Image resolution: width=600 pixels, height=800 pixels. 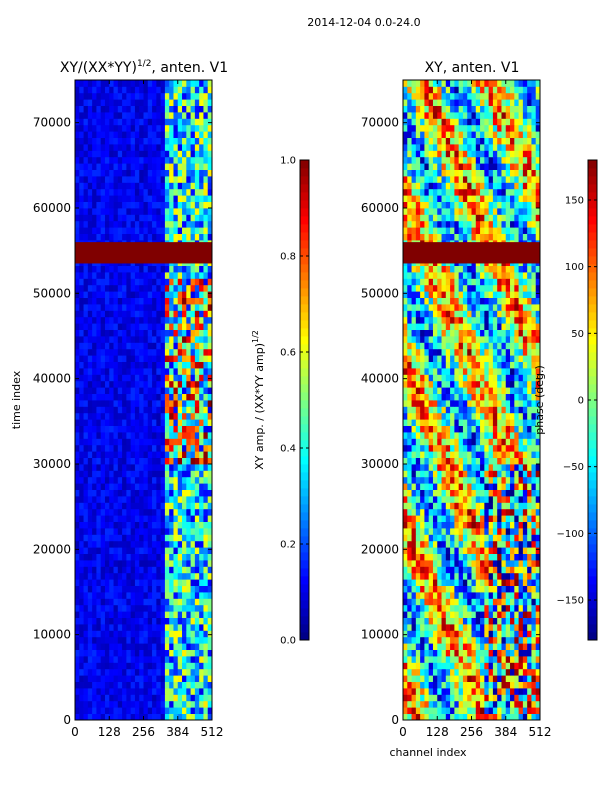 What do you see at coordinates (288, 641) in the screenshot?
I see `colorbar-tick-label: 0.0` at bounding box center [288, 641].